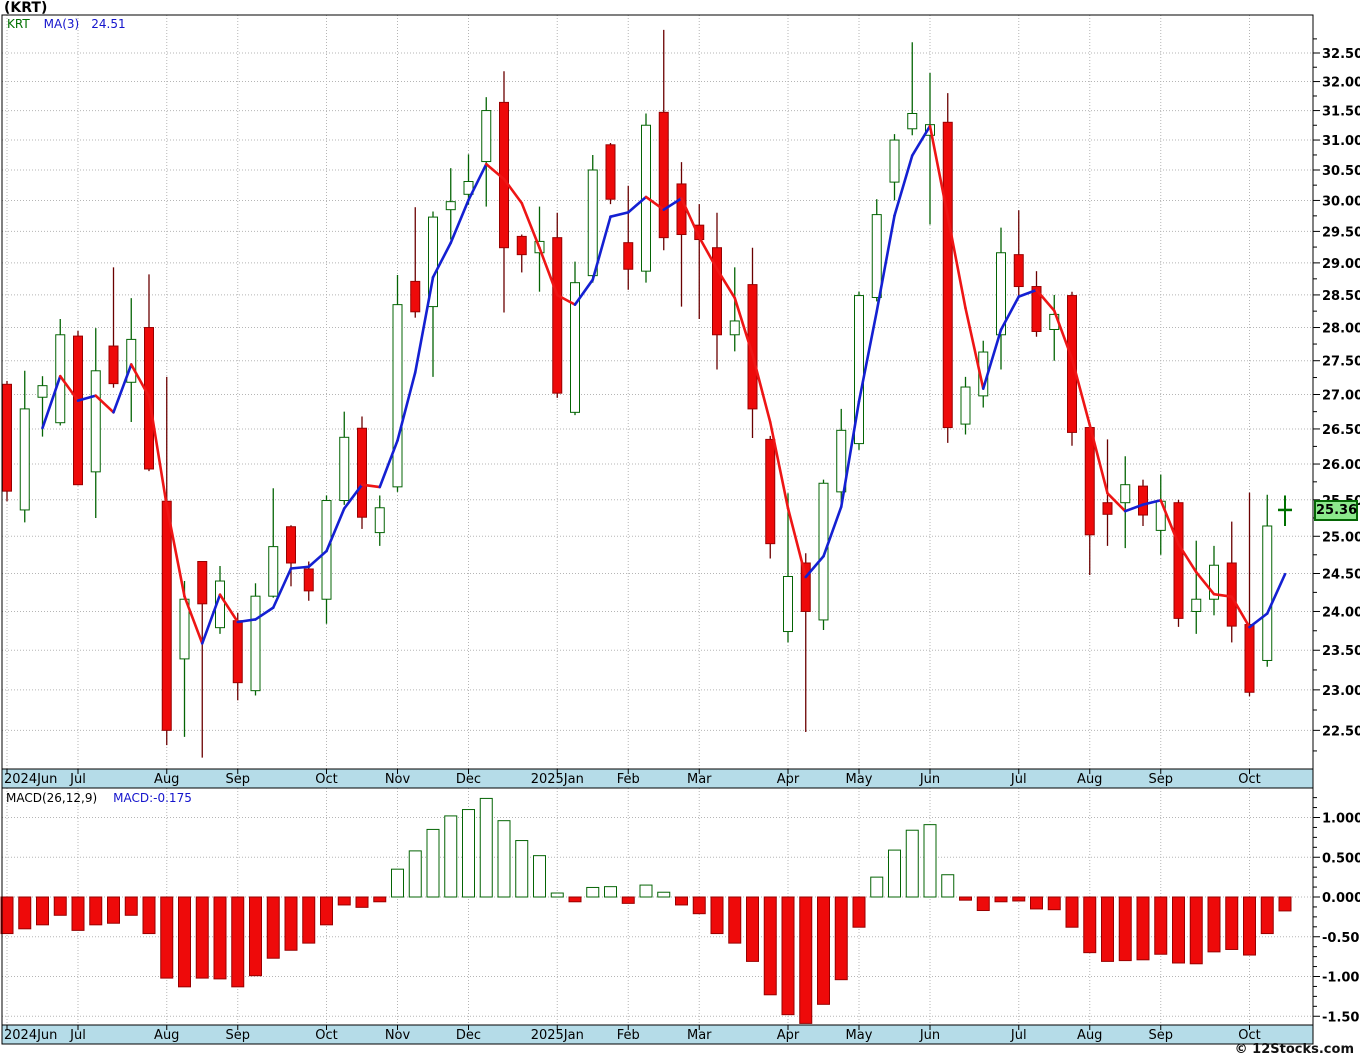  What do you see at coordinates (1341, 201) in the screenshot?
I see `price-axis-label: 30.00` at bounding box center [1341, 201].